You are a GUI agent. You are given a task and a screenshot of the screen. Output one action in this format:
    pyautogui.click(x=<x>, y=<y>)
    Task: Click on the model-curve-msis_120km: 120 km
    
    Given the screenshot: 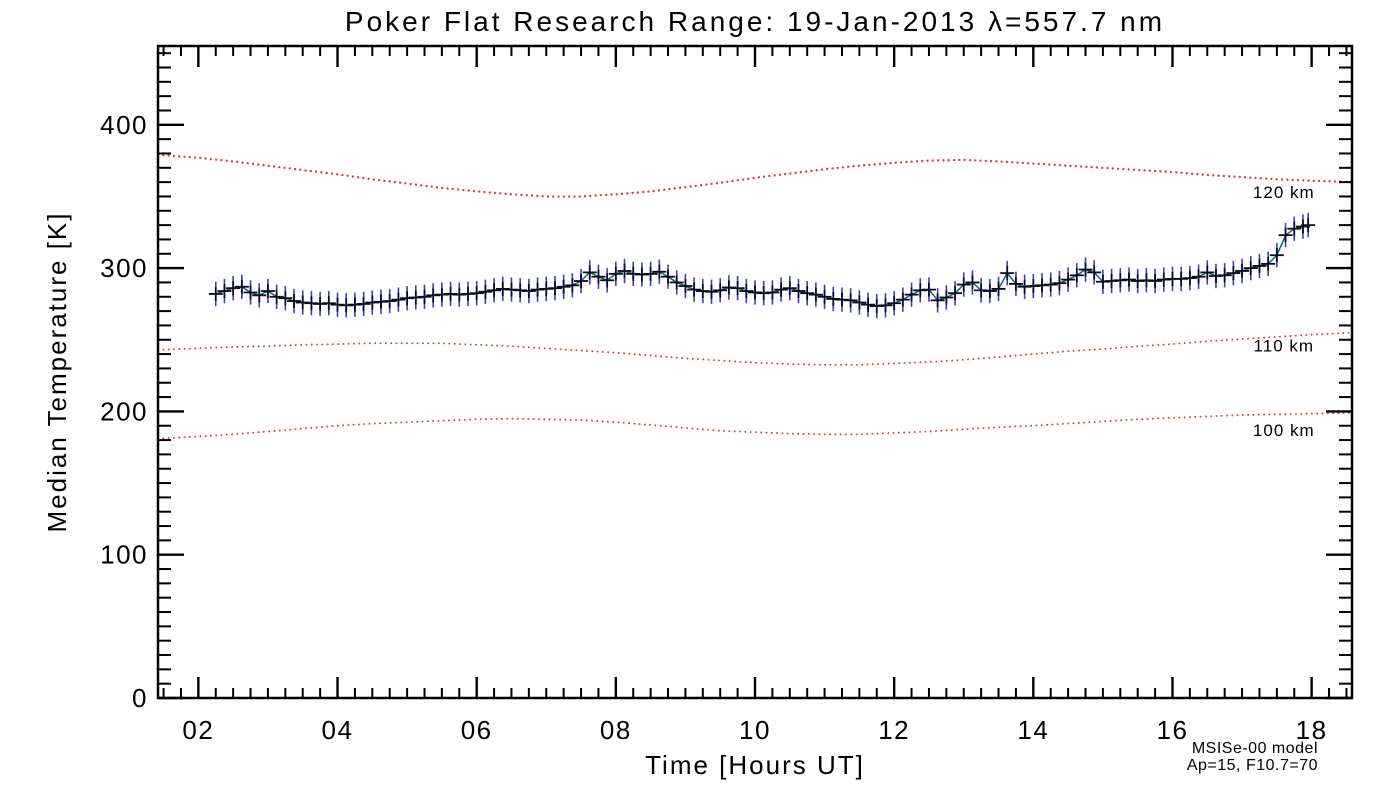 What is the action you would take?
    pyautogui.click(x=755, y=177)
    